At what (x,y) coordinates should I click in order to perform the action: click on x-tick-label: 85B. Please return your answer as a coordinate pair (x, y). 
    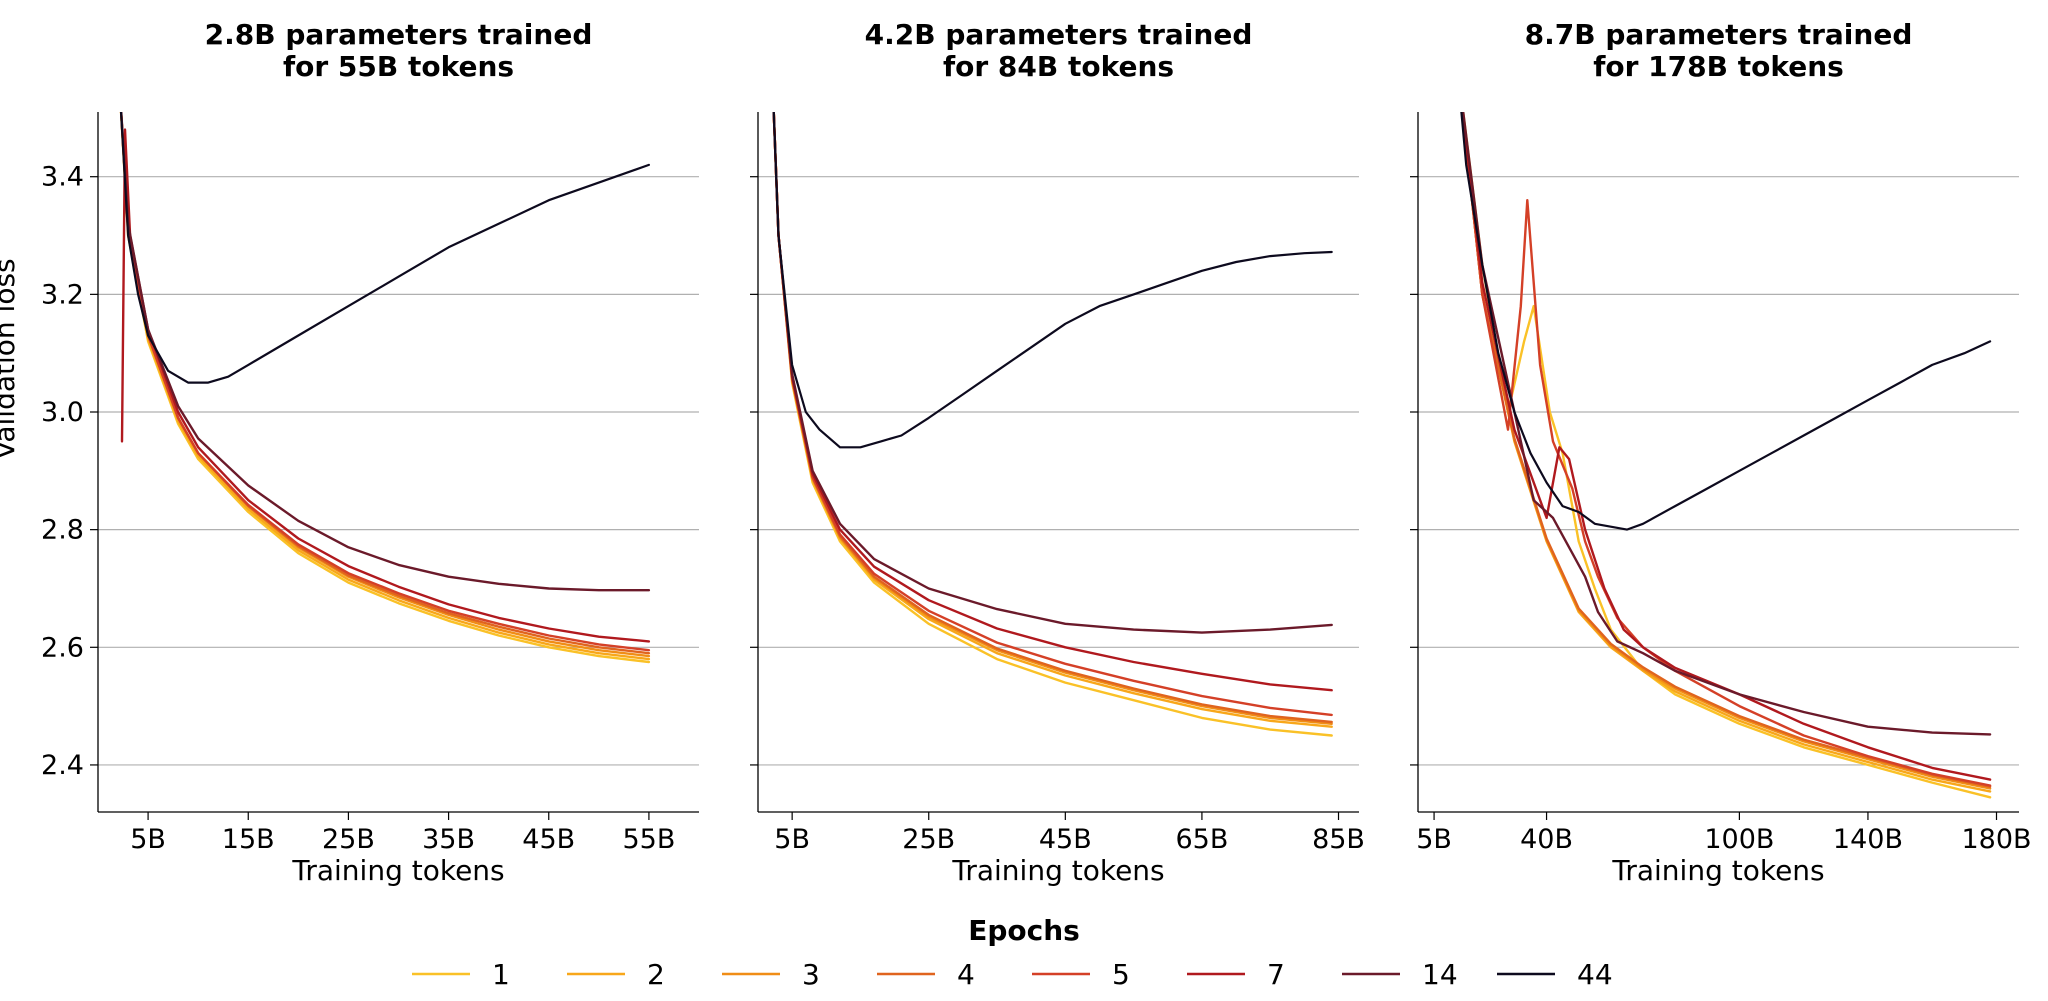
    Looking at the image, I should click on (1338, 839).